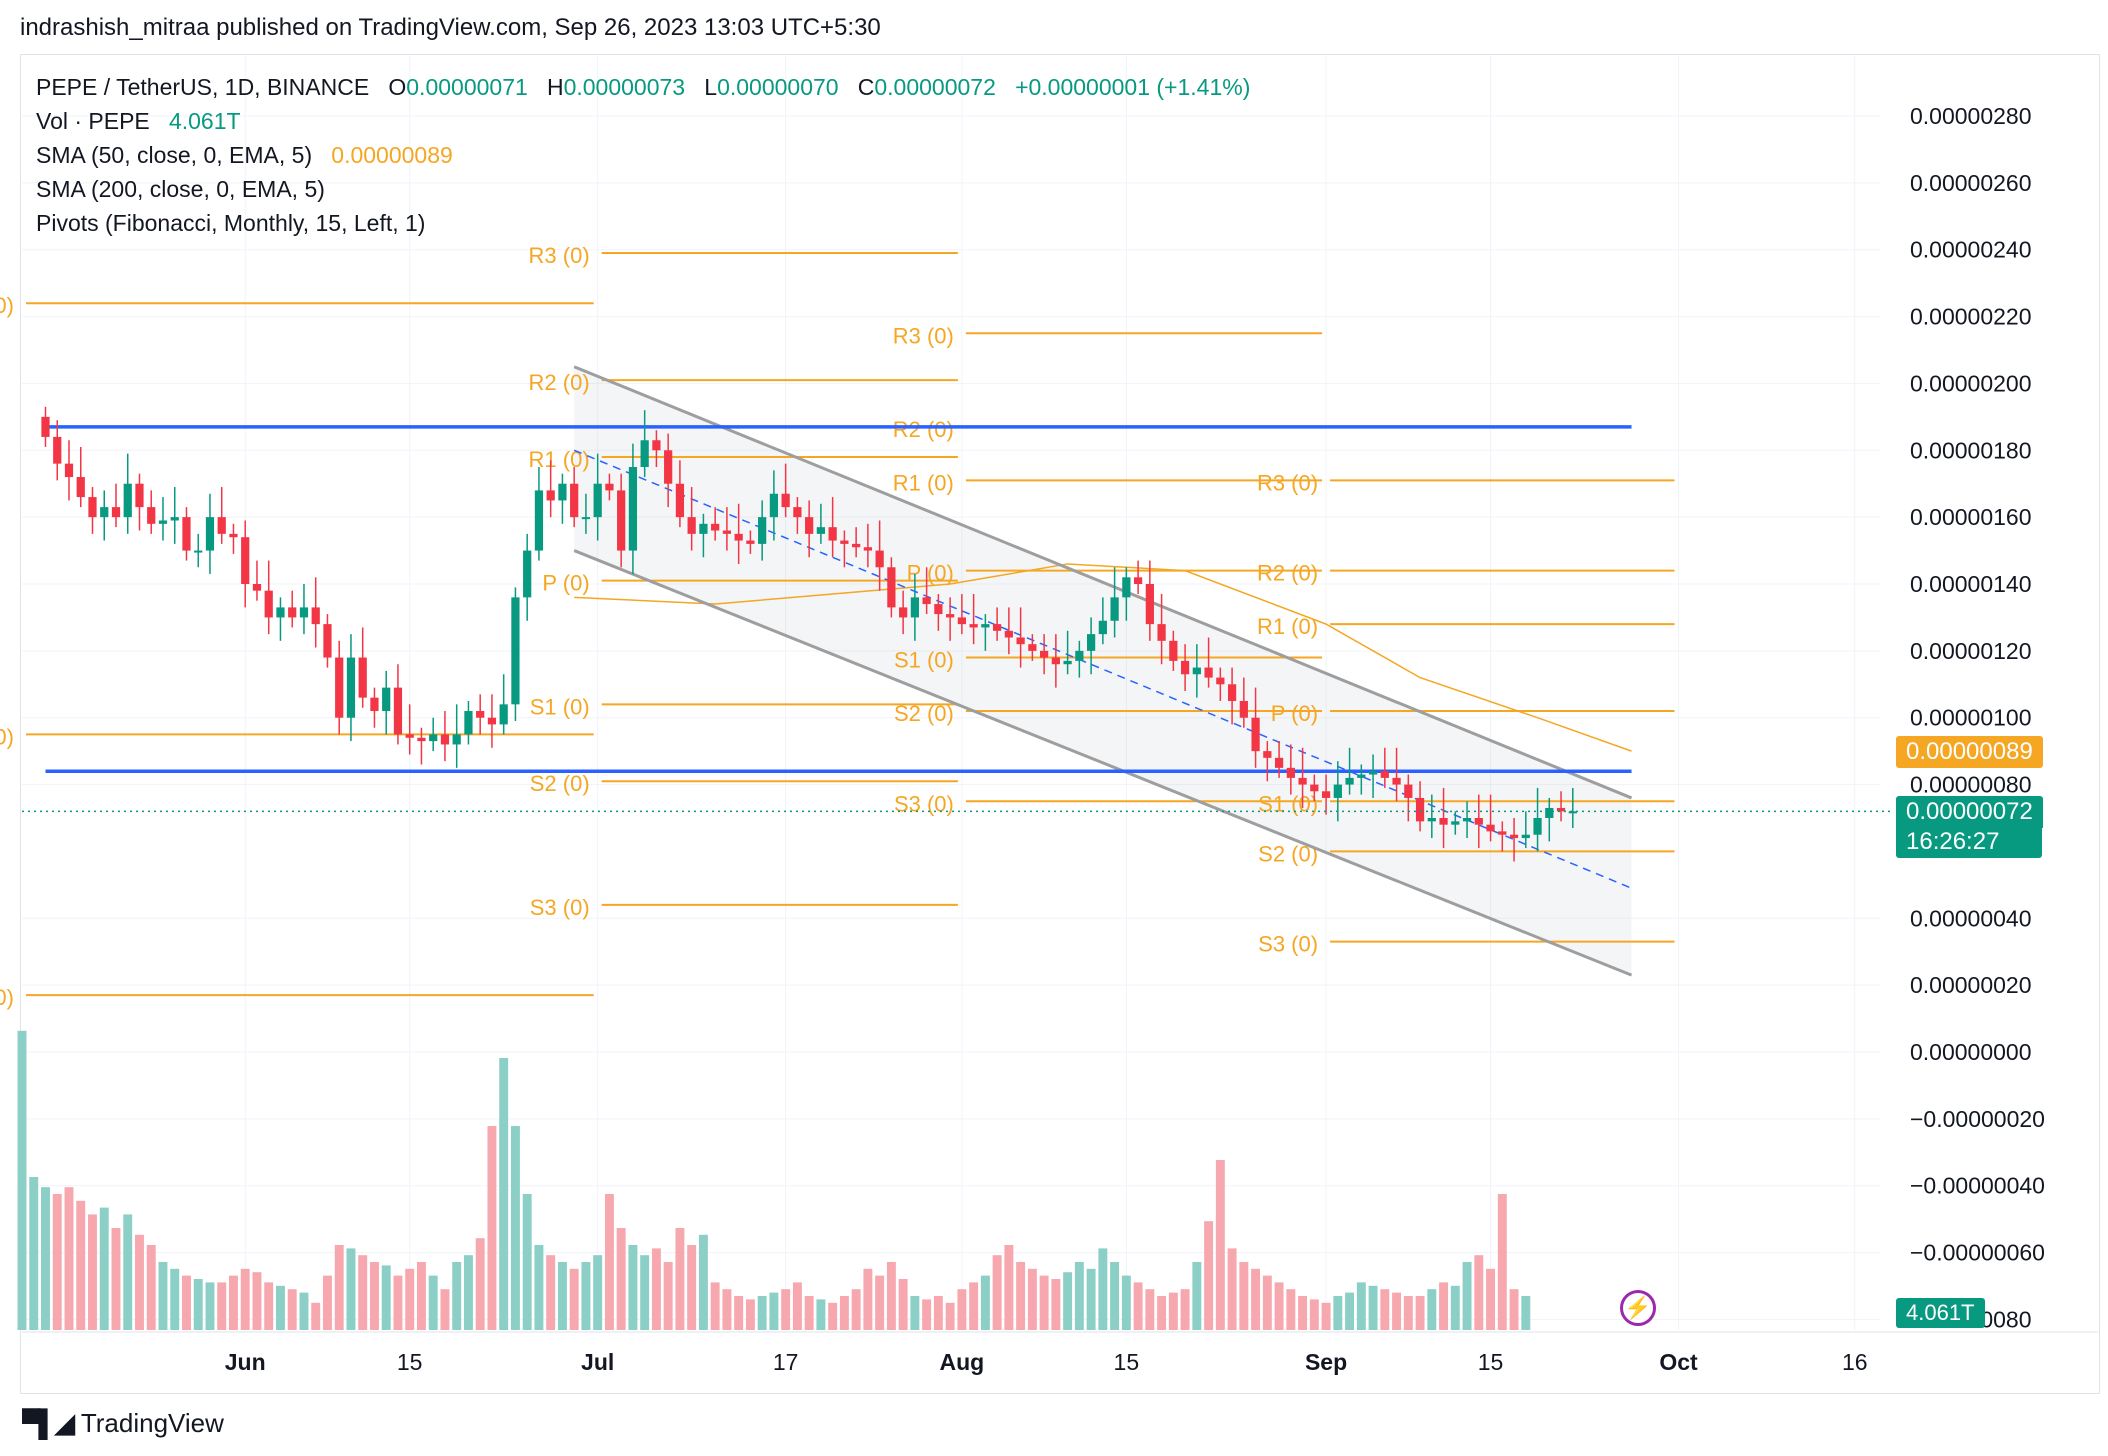 The height and width of the screenshot is (1456, 2108). Describe the element at coordinates (1638, 1308) in the screenshot. I see `lightning-icon: ⚡` at that location.